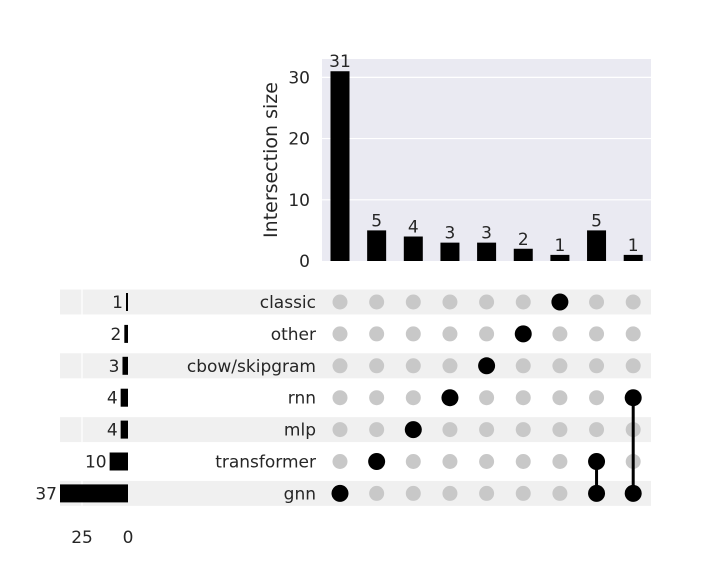 The height and width of the screenshot is (577, 711). I want to click on y-axis-label: Intersection size, so click(271, 160).